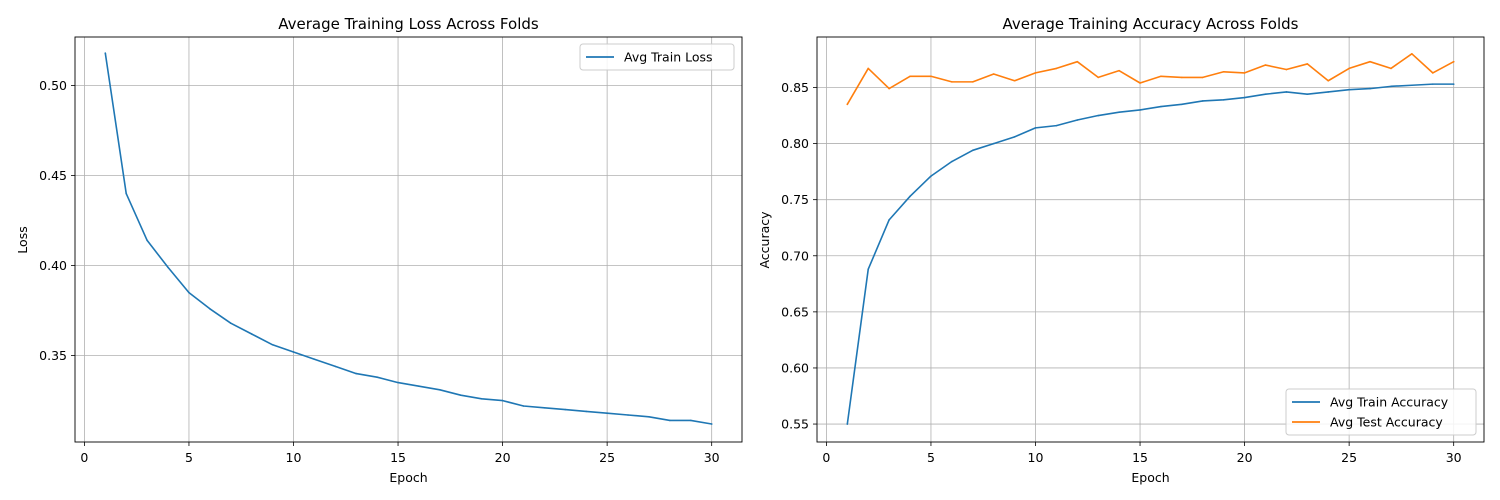 Image resolution: width=1500 pixels, height=500 pixels. I want to click on accuracy-chart-y-tick-label: 0.65, so click(795, 311).